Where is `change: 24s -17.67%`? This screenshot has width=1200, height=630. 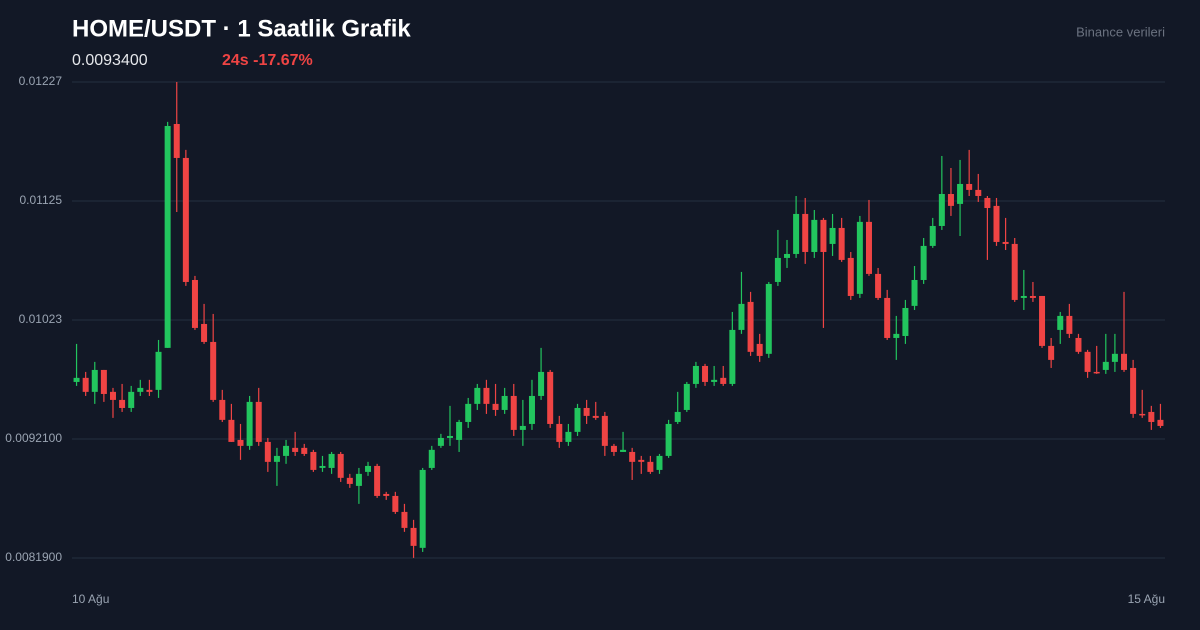 change: 24s -17.67% is located at coordinates (267, 60).